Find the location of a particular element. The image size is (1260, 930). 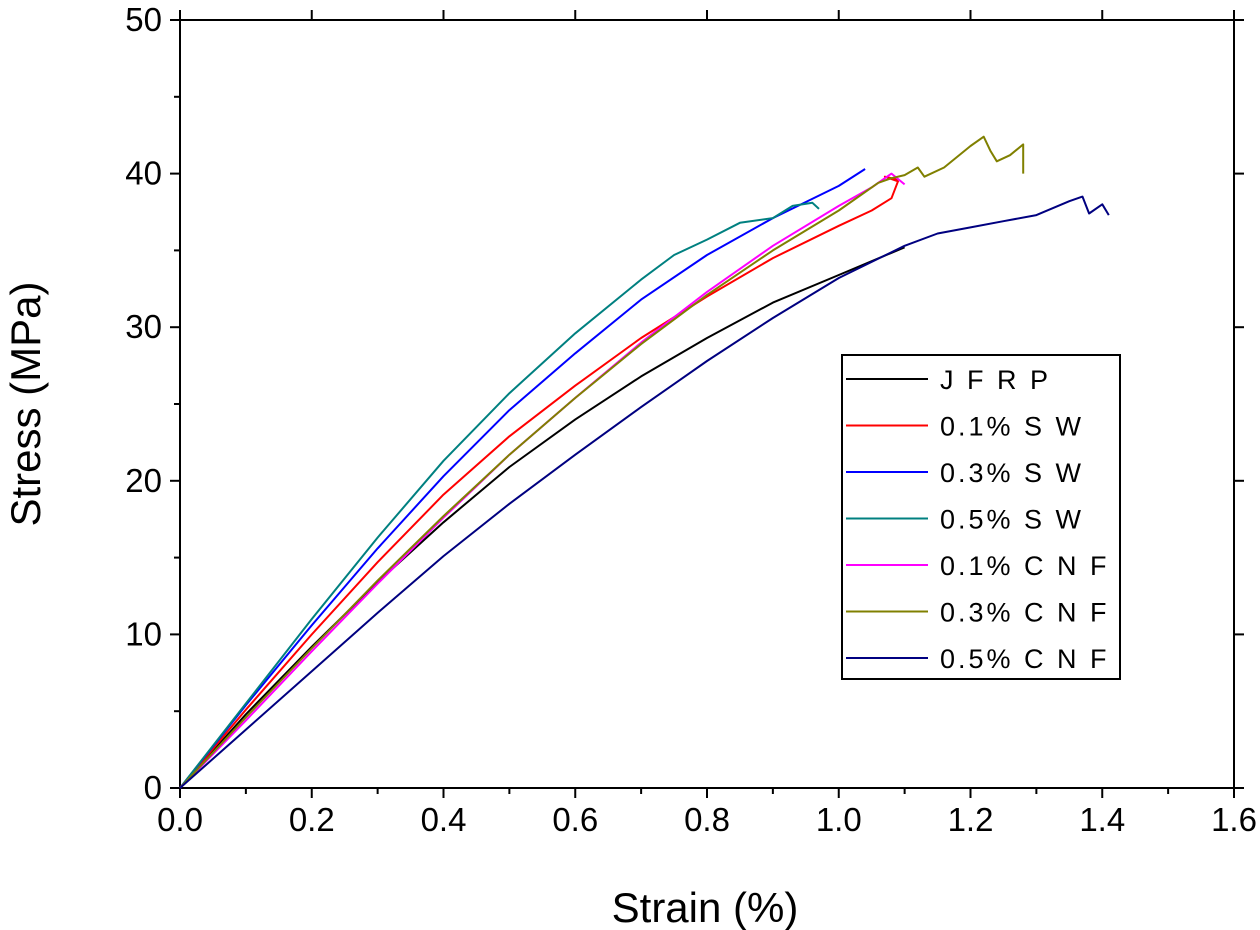

legend-label: 0.1% S W is located at coordinates (1012, 427).